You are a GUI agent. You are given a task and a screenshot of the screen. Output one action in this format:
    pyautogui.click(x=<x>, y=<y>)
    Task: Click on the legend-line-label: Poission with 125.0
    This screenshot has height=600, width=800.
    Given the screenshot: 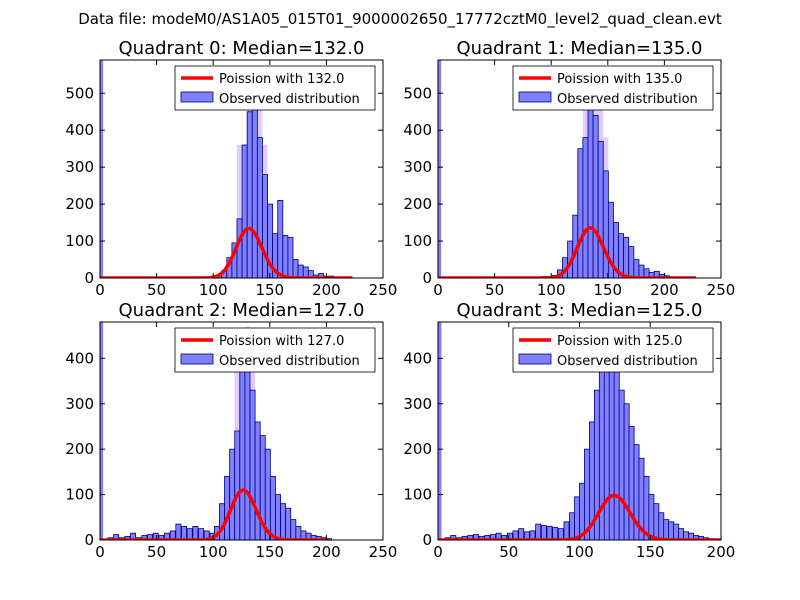 What is the action you would take?
    pyautogui.click(x=619, y=341)
    